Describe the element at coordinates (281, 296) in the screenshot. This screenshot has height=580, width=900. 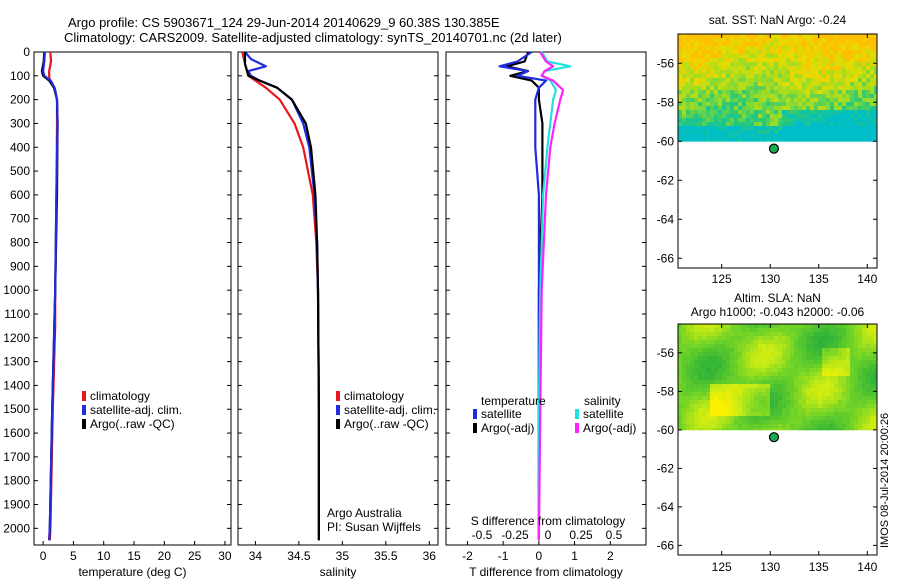
I see `salinity-series-argo` at that location.